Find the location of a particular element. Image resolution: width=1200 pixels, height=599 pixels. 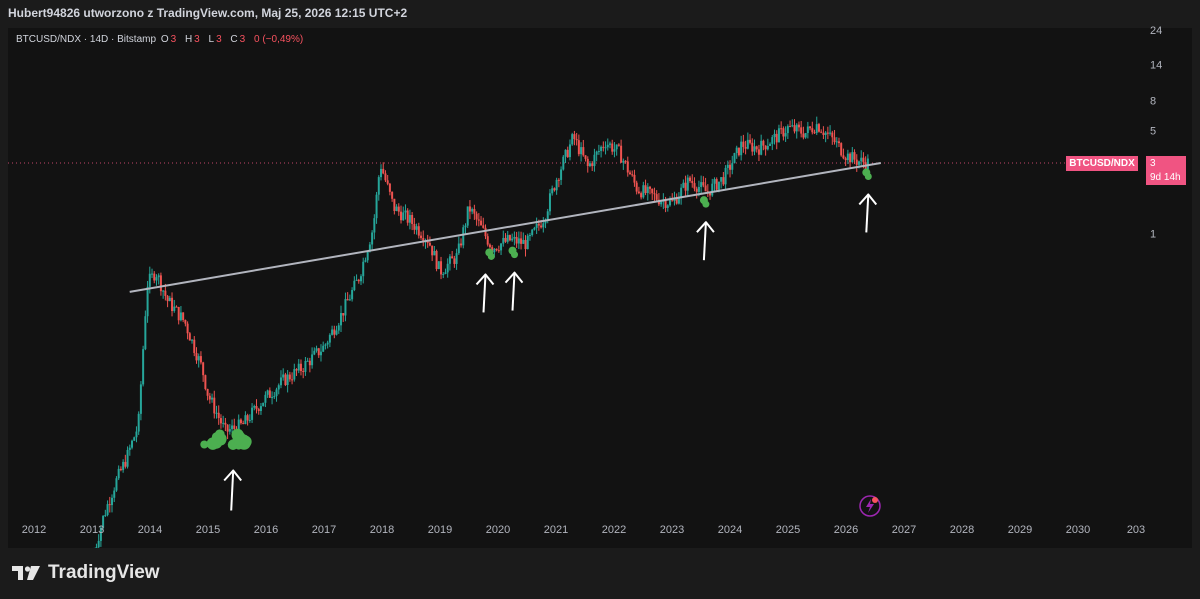

replay-lightning-icon is located at coordinates (870, 506).